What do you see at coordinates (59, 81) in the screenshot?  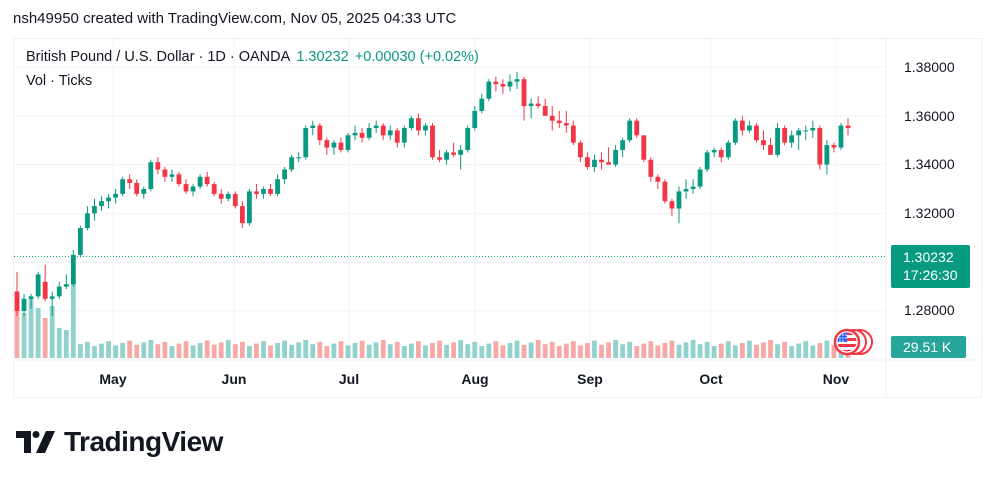 I see `volume-legend: Vol · Ticks` at bounding box center [59, 81].